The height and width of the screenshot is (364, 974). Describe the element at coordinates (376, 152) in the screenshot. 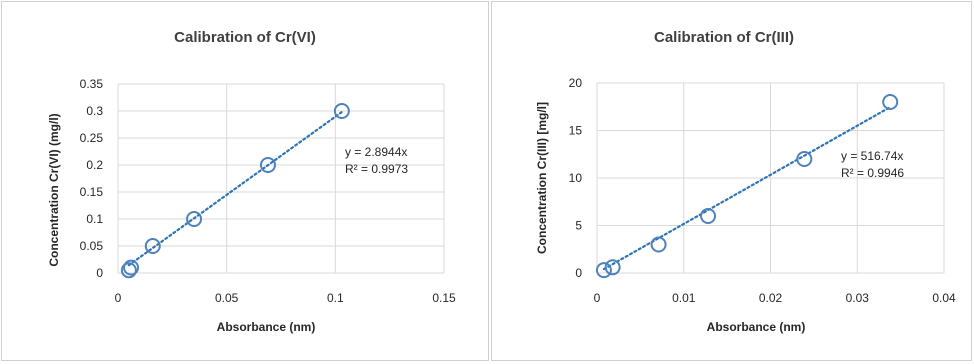

I see `trendline-equation: y = 2.8944x` at that location.